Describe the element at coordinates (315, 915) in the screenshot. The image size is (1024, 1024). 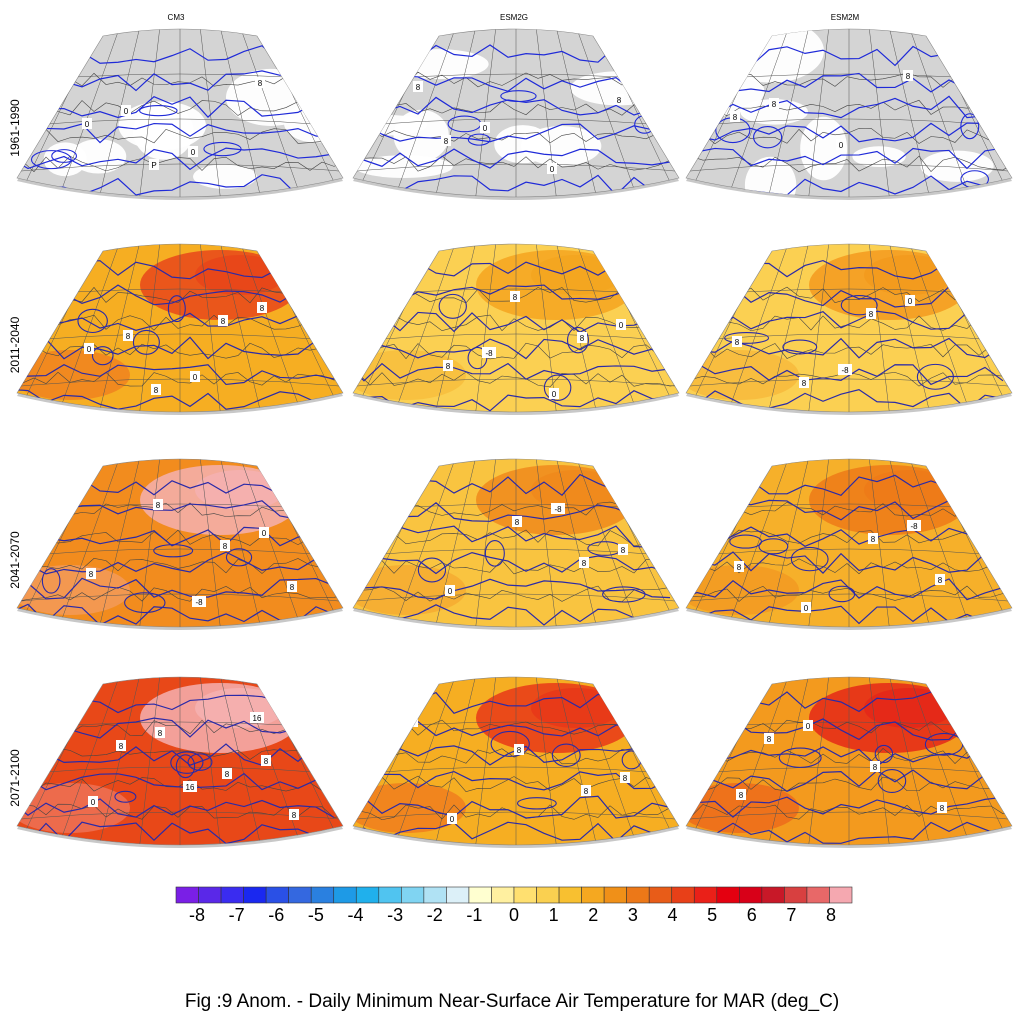
I see `colorbar-label: -5` at that location.